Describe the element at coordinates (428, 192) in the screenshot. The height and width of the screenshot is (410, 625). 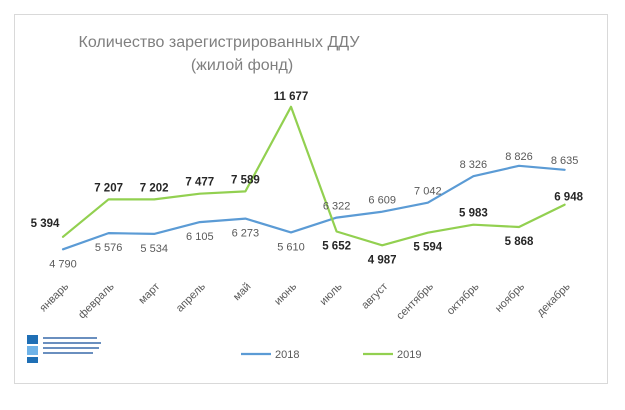
I see `data-label-2018-сентябрь: 7 042` at that location.